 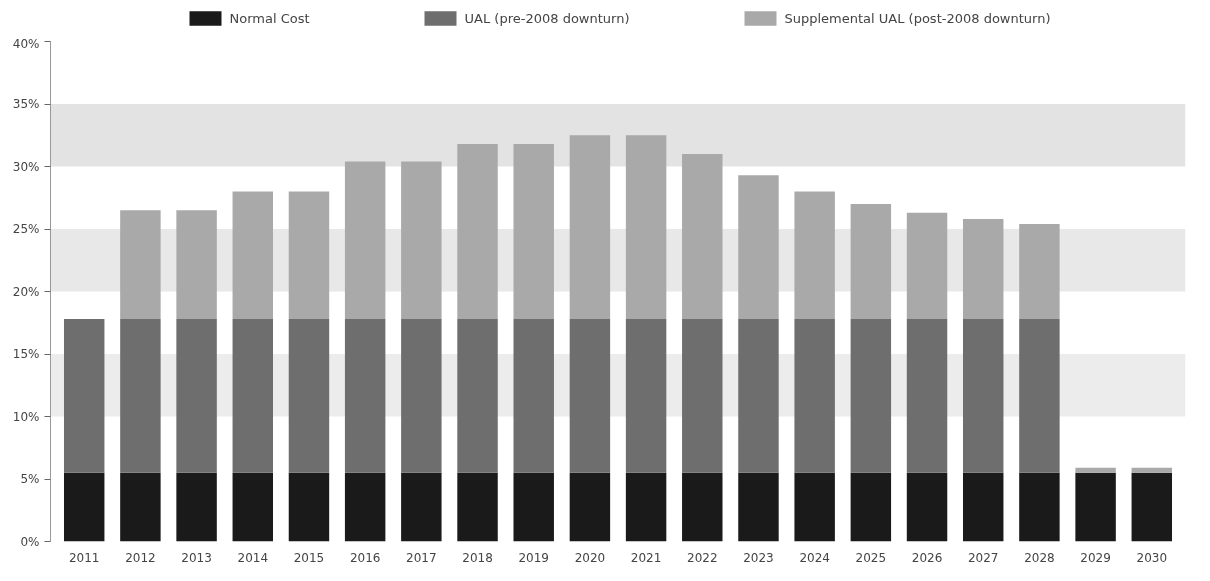 What do you see at coordinates (477, 557) in the screenshot?
I see `x-tick-label: 2018` at bounding box center [477, 557].